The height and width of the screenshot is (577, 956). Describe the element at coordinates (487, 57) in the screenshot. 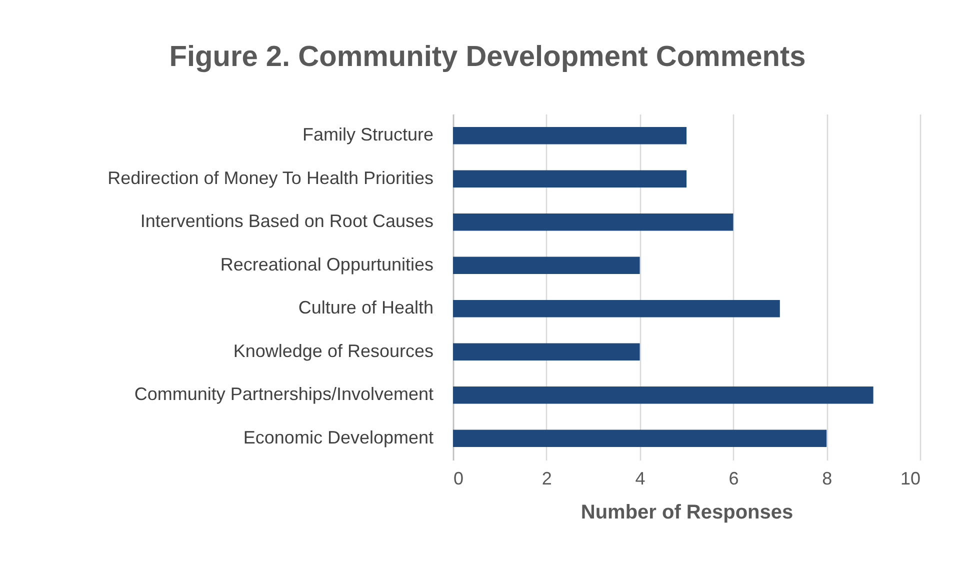

I see `chart-title: Figure 2. Community Development Comments` at that location.